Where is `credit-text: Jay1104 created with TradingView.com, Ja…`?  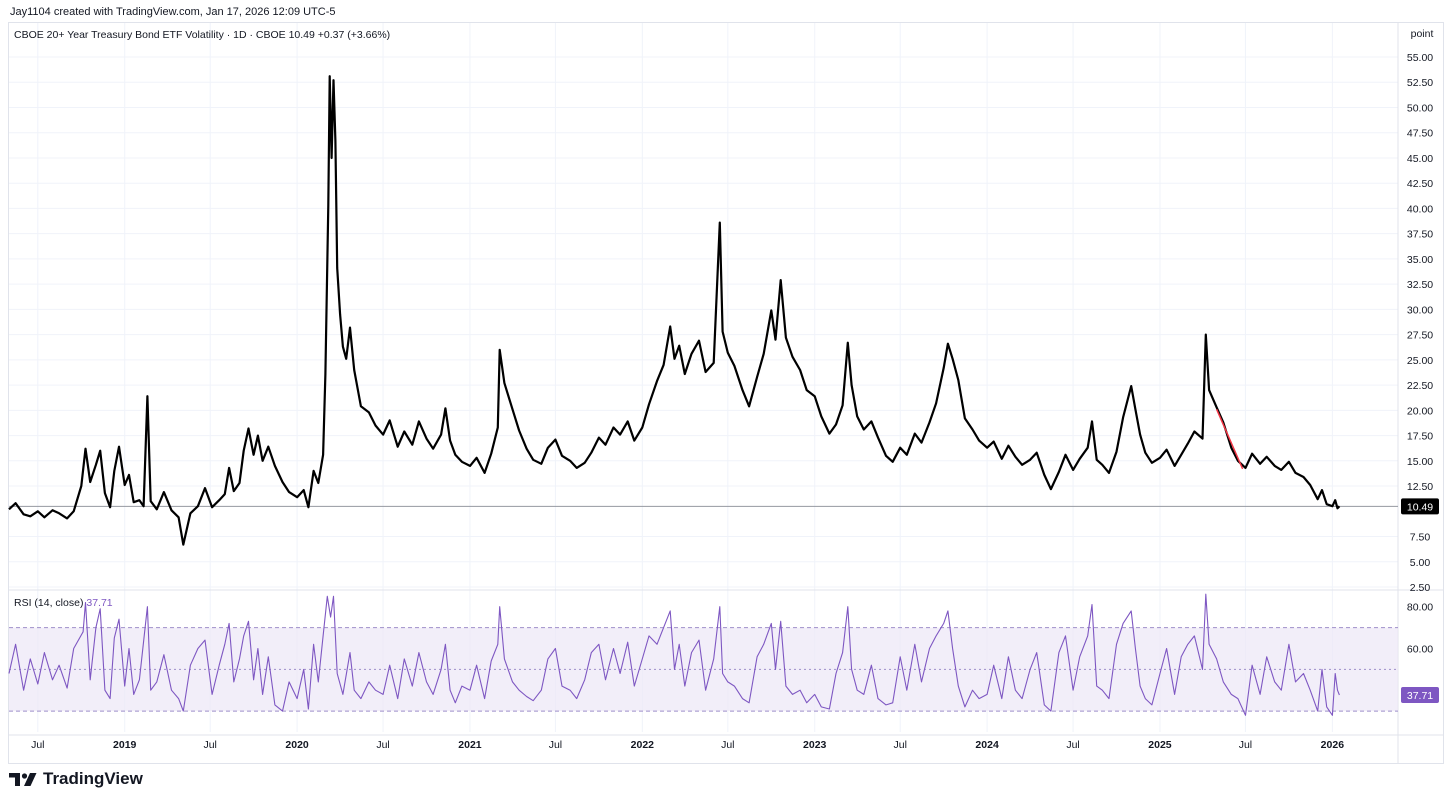 credit-text: Jay1104 created with TradingView.com, Ja… is located at coordinates (173, 12).